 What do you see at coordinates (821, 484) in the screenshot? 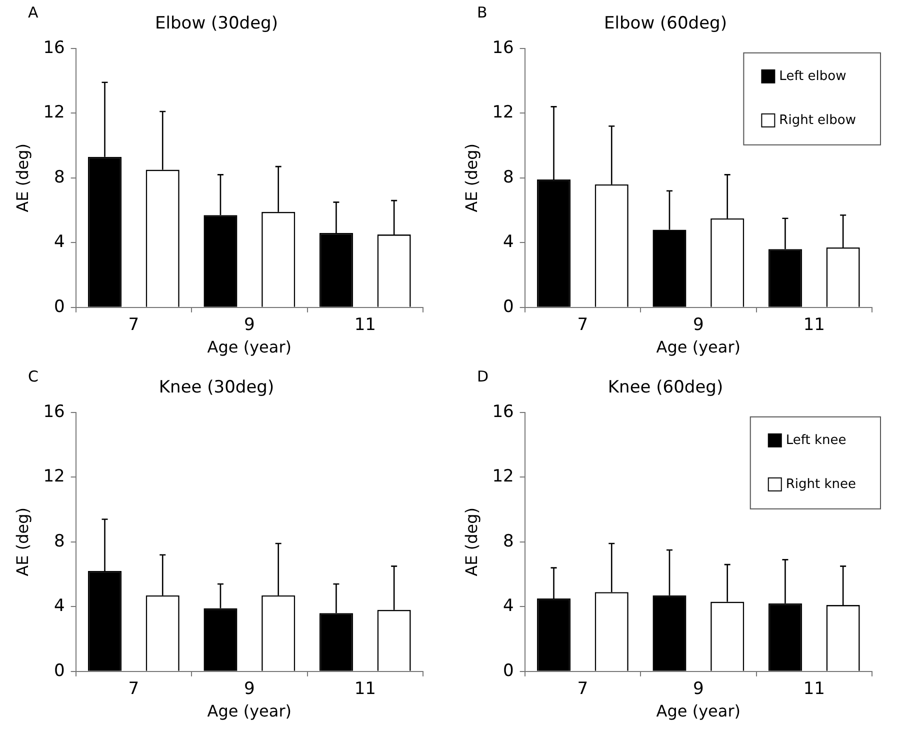
I see `legend-label: Right knee` at bounding box center [821, 484].